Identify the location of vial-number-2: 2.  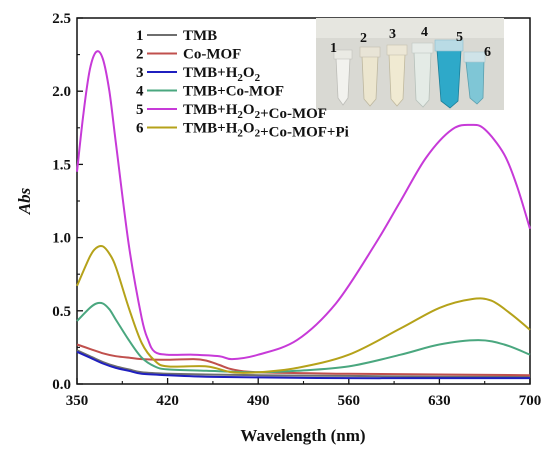
(363, 38).